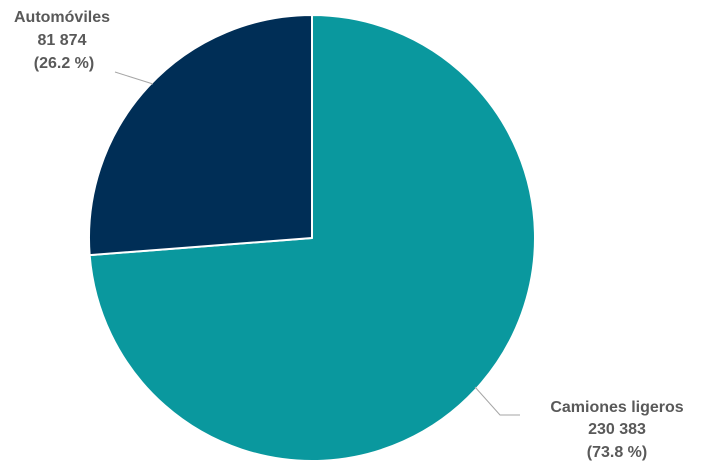  I want to click on data-label-automoviles-percent: (26.2 %), so click(64, 63).